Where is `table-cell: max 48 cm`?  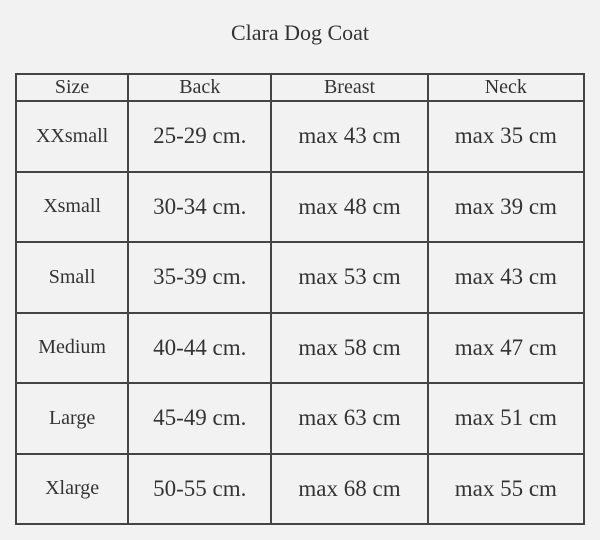 table-cell: max 48 cm is located at coordinates (349, 206).